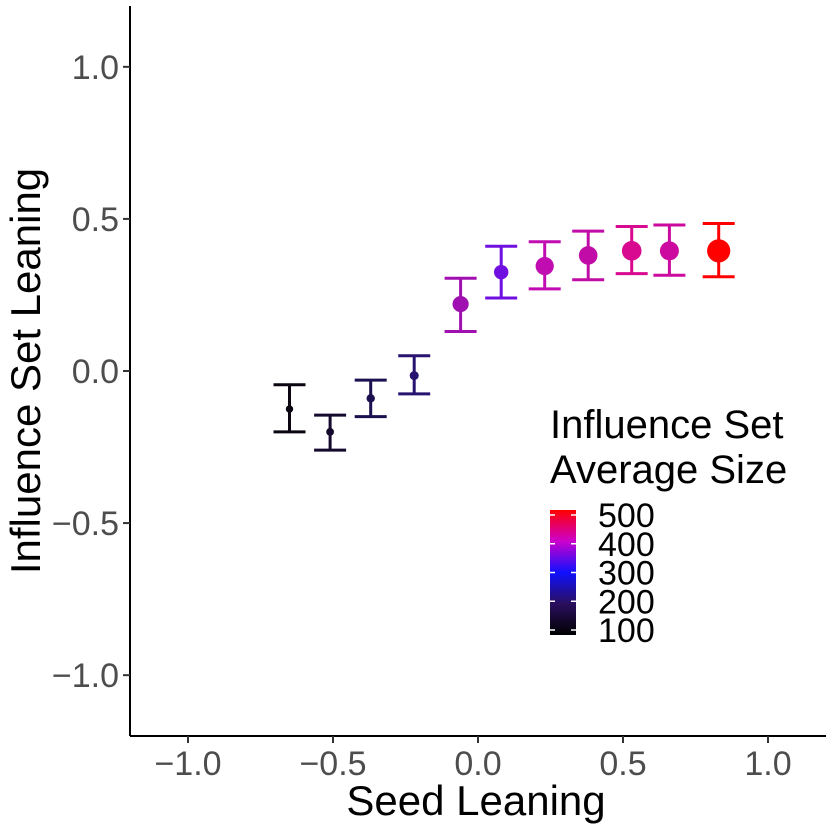 The width and height of the screenshot is (830, 830). What do you see at coordinates (332, 764) in the screenshot?
I see `x-tick-label: −0.5` at bounding box center [332, 764].